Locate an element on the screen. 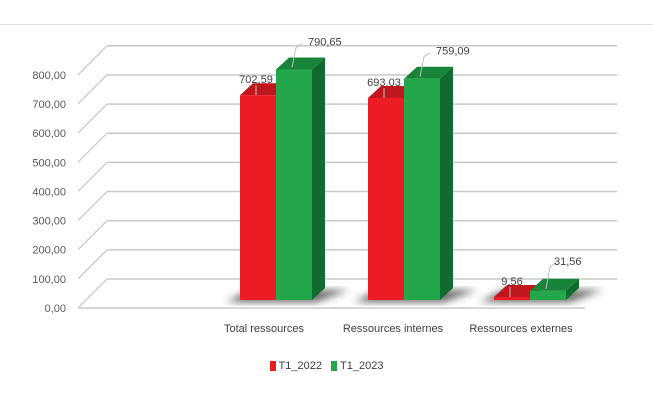 The image size is (653, 400). data-label: 9,56 is located at coordinates (511, 282).